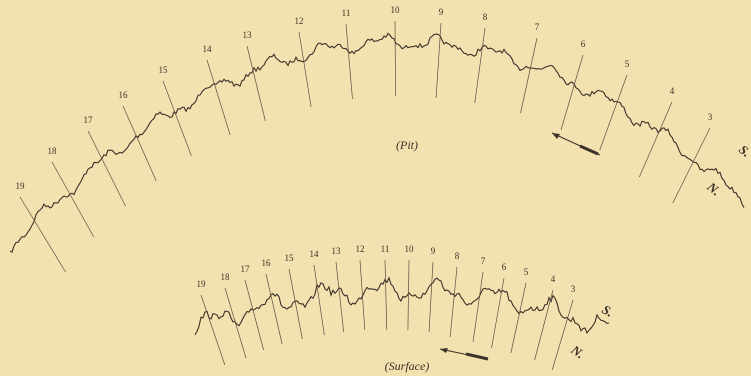 This screenshot has height=376, width=751. I want to click on surface-trace, so click(402, 306).